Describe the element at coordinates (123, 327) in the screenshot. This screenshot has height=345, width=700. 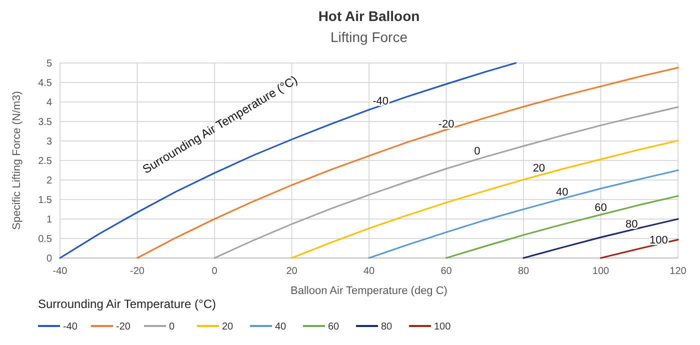
I see `legend-label: -20` at that location.